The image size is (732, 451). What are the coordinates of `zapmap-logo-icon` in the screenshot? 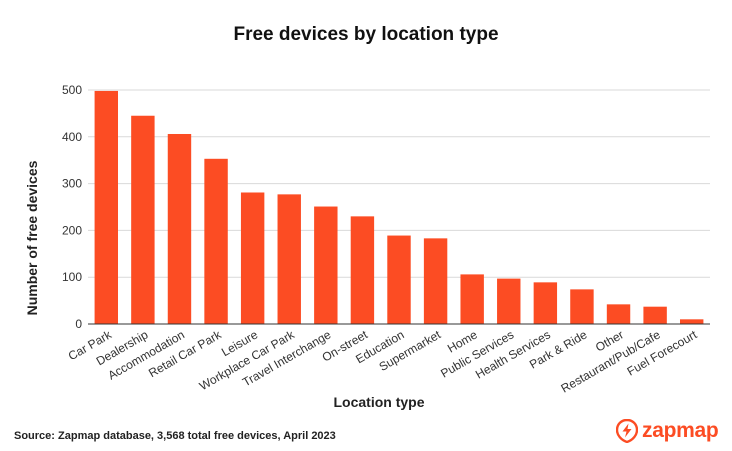 It's located at (627, 431).